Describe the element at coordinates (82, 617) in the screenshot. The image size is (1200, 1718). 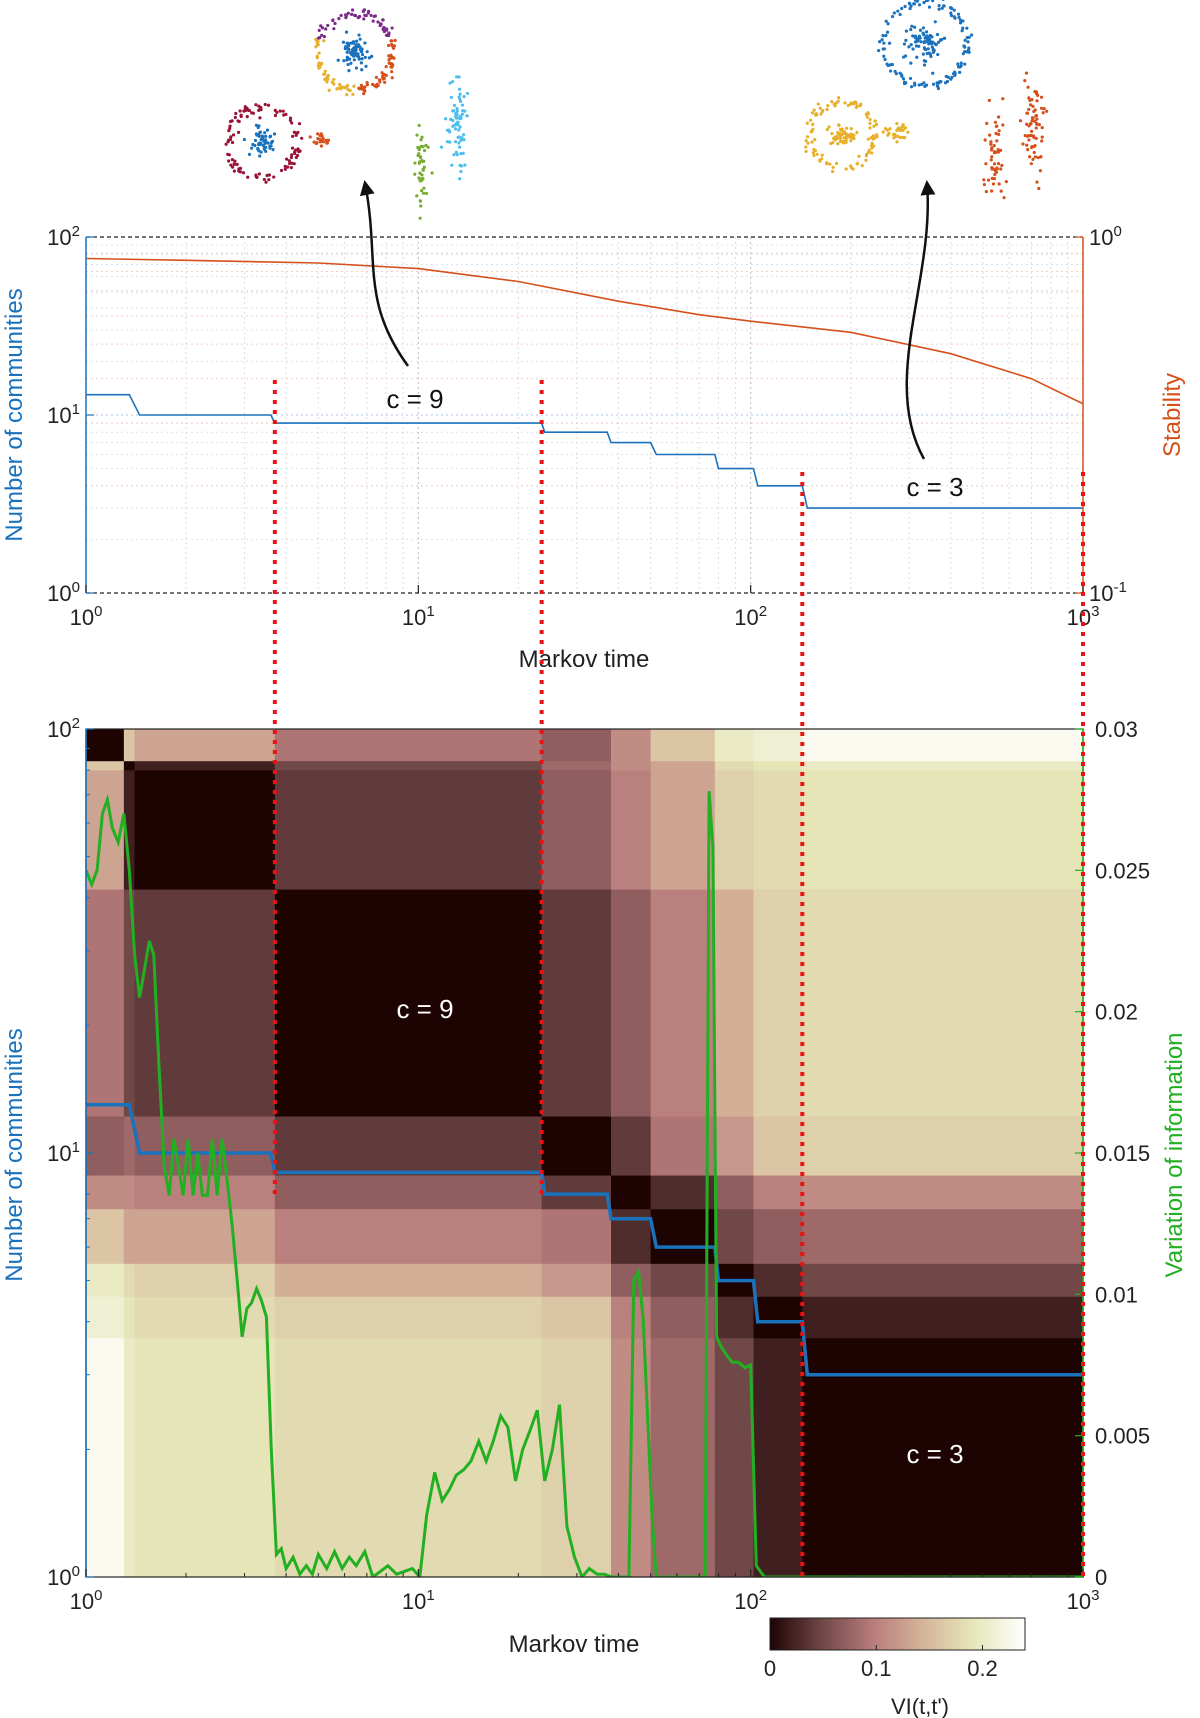
I see `top-x-tick-label-base: 10` at that location.